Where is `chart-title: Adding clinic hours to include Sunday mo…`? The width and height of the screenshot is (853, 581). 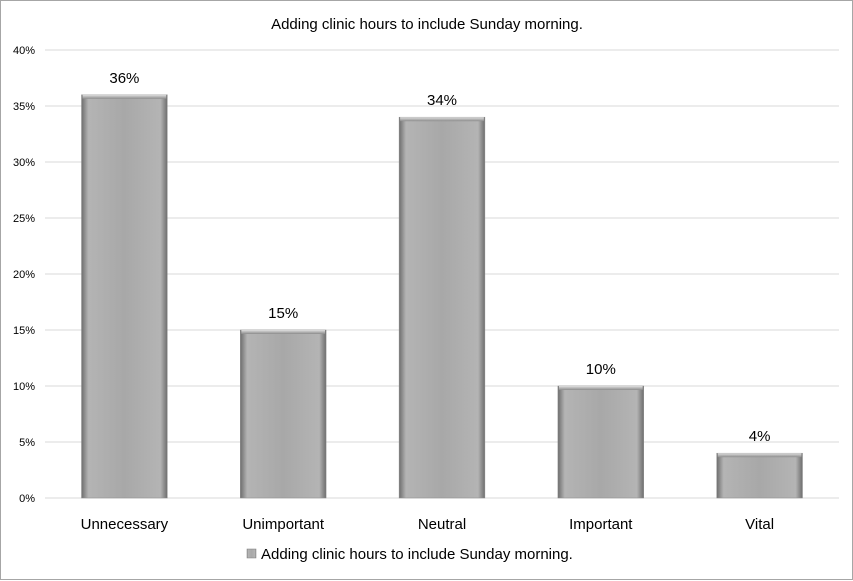
chart-title: Adding clinic hours to include Sunday mo… is located at coordinates (427, 24).